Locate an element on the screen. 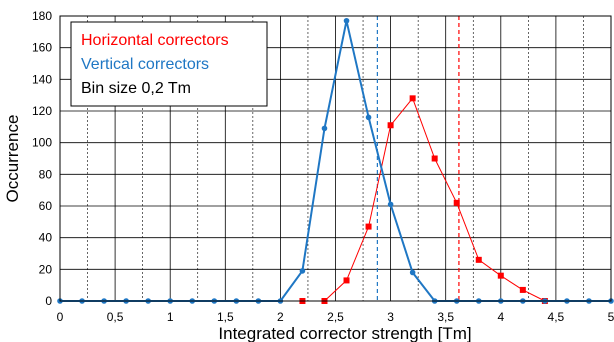 The image size is (614, 342). y-tick-label: 120 is located at coordinates (42, 111).